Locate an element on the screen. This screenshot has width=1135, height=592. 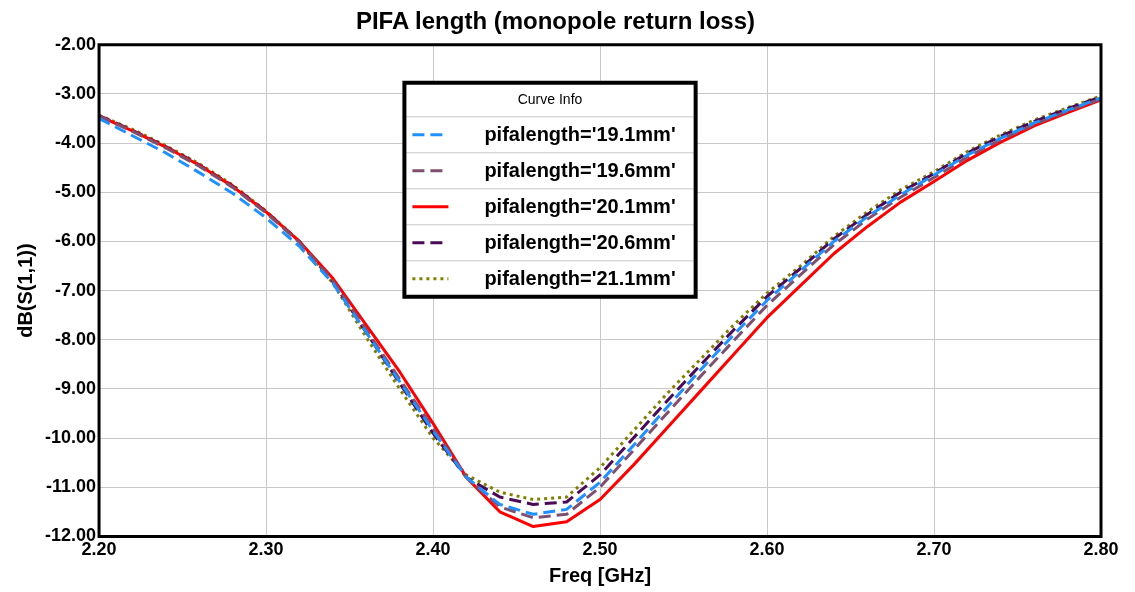
chart-title: PIFA length (monopole return loss) is located at coordinates (555, 21).